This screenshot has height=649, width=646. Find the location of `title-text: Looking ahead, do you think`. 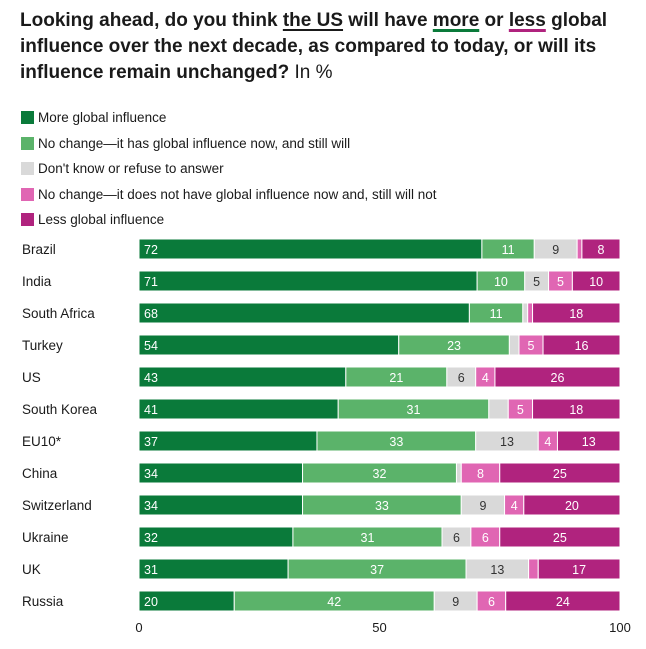

title-text: Looking ahead, do you think is located at coordinates (151, 20).